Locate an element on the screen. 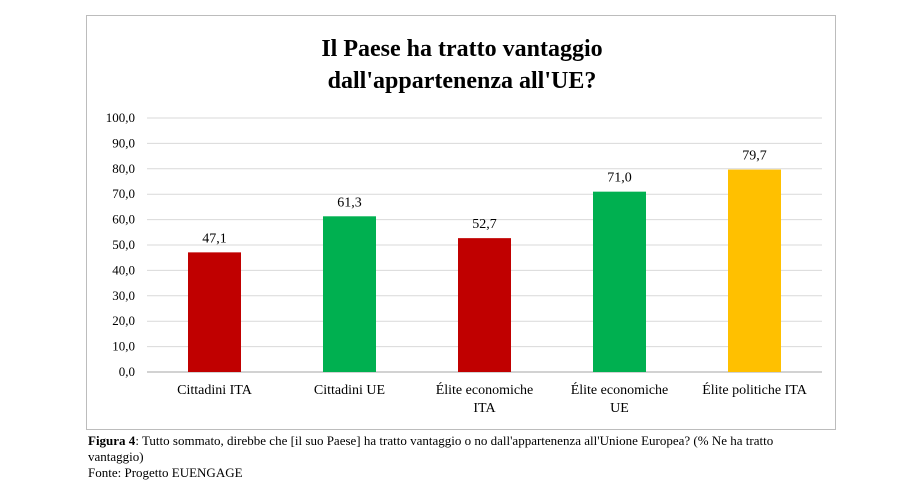 Image resolution: width=923 pixels, height=492 pixels. x-category-label: Cittadini UE is located at coordinates (349, 390).